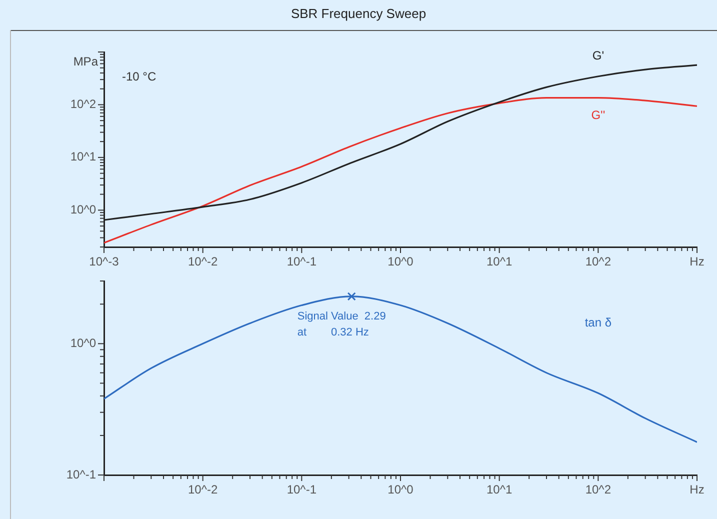 The height and width of the screenshot is (519, 717). What do you see at coordinates (104, 261) in the screenshot?
I see `x-tick-label: 10^-3` at bounding box center [104, 261].